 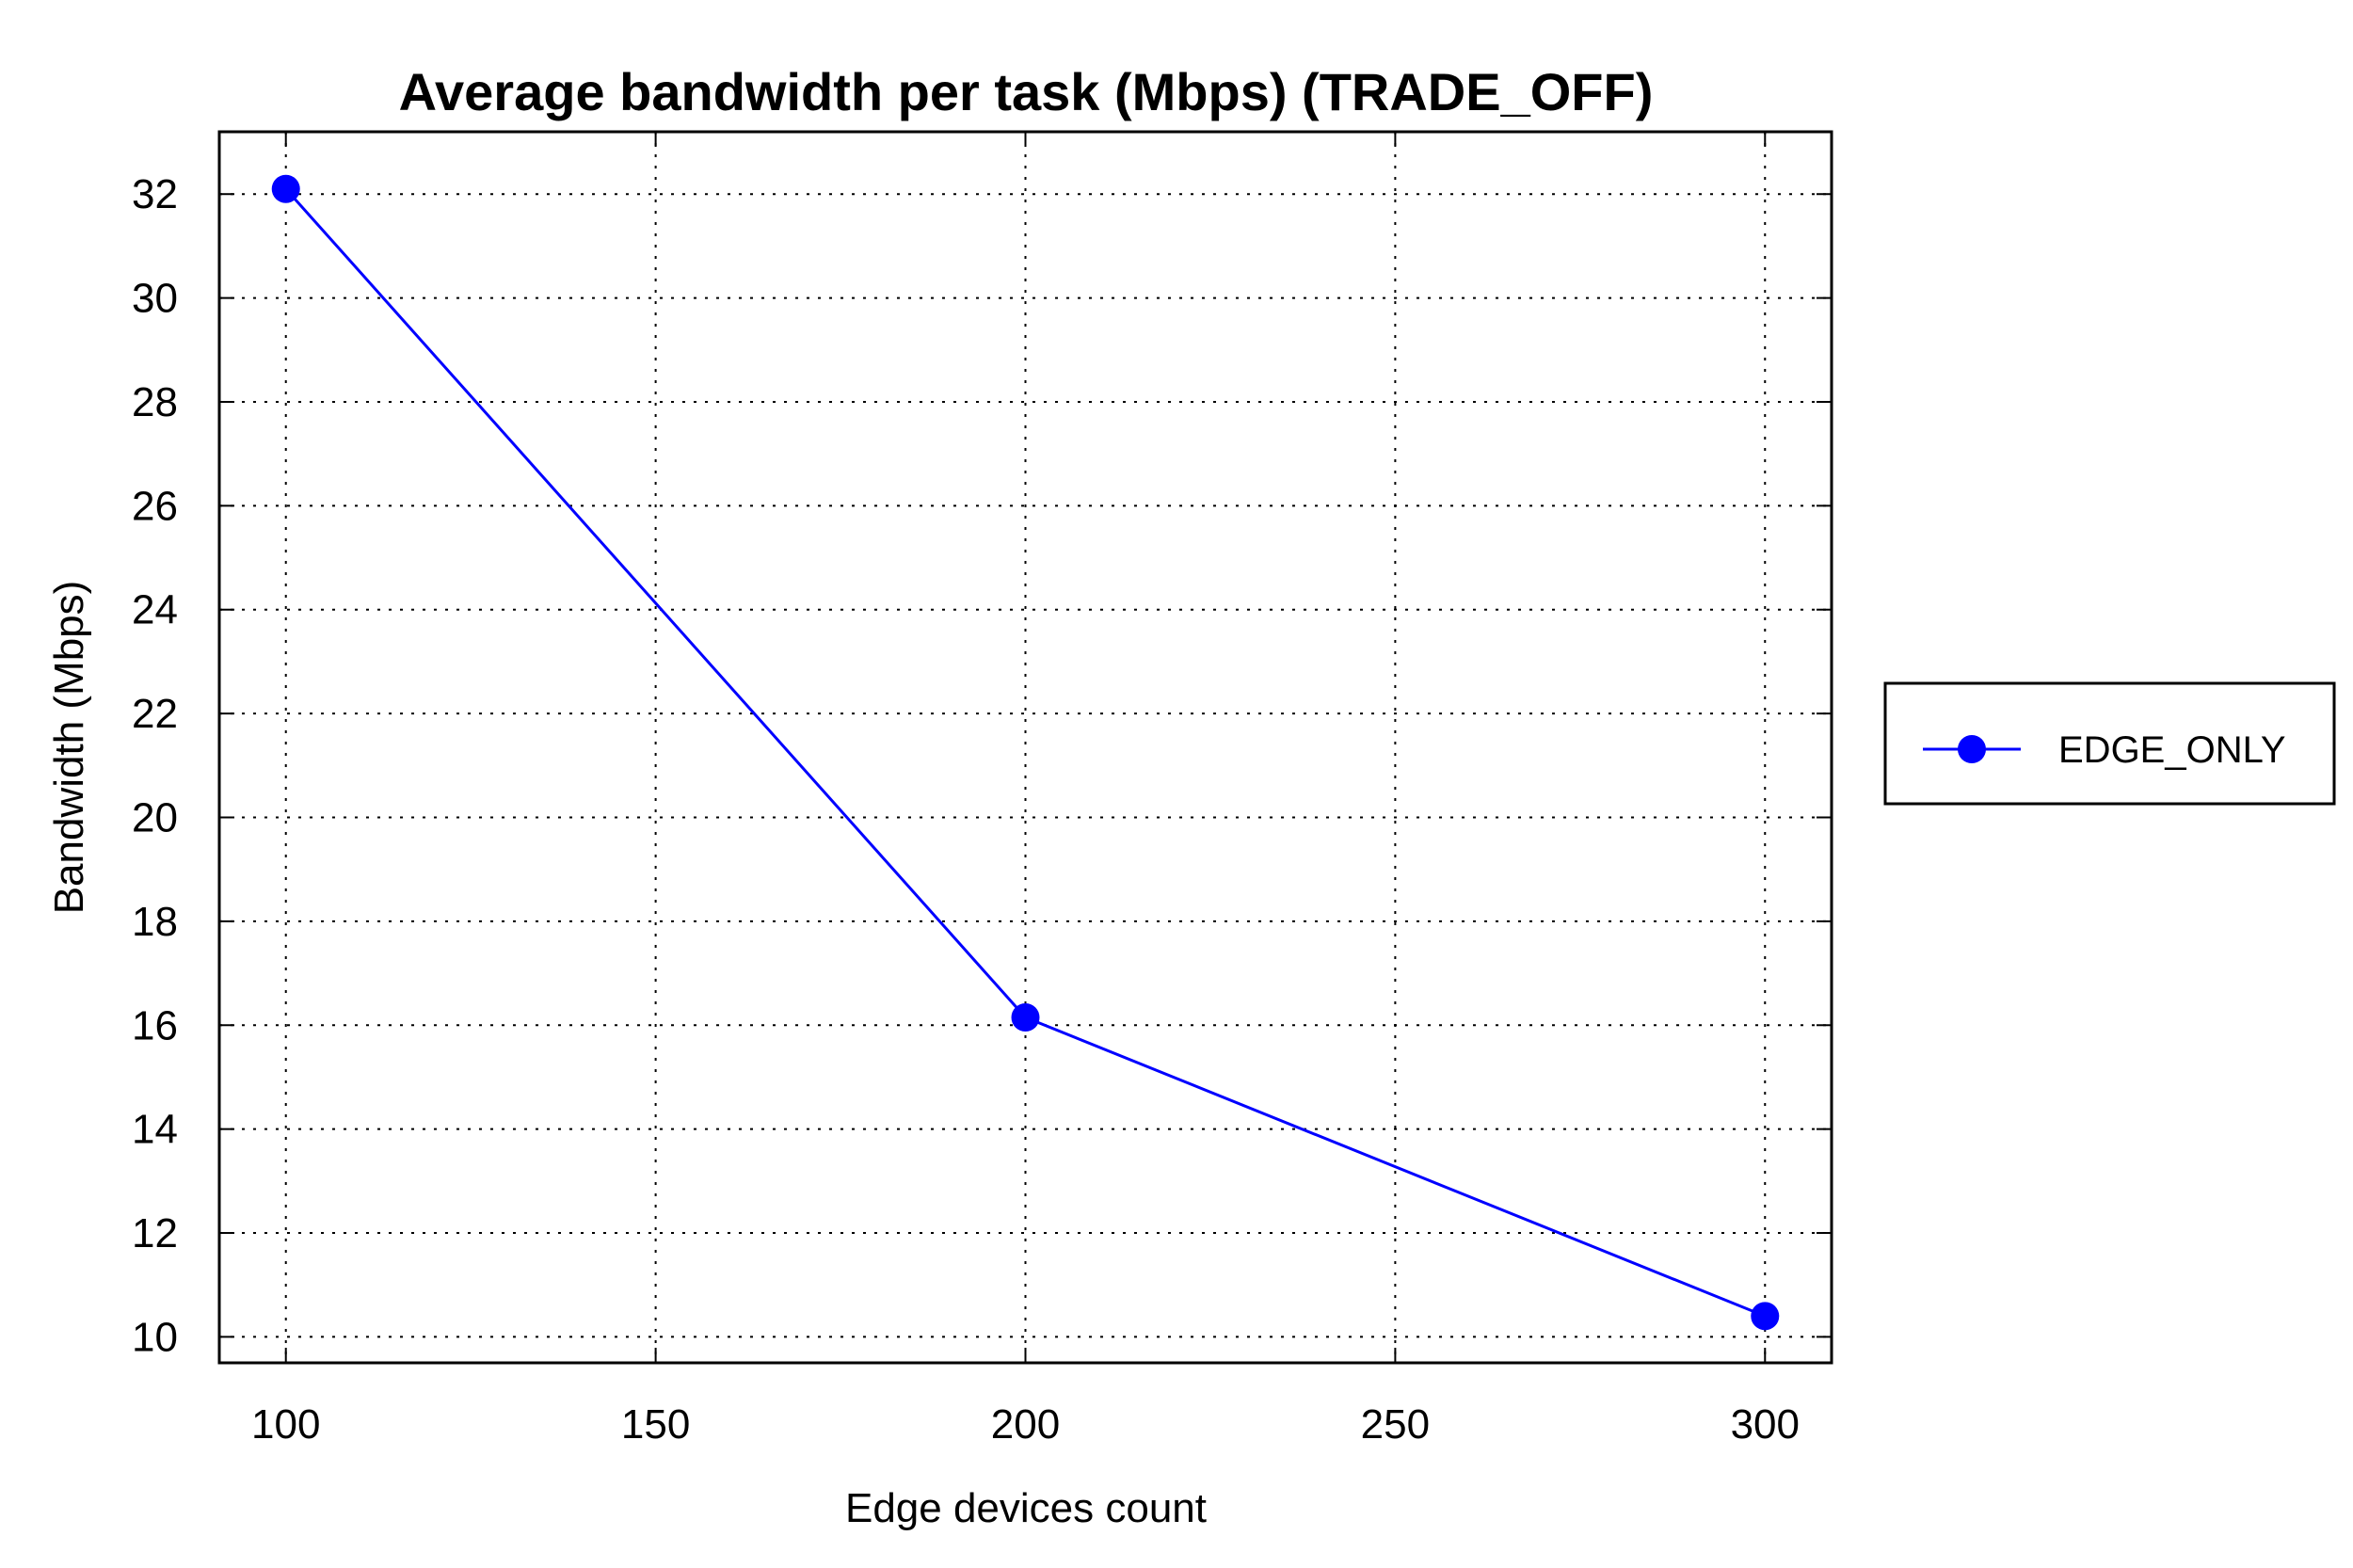 I want to click on x-tick-label: 250, so click(x=1395, y=1424).